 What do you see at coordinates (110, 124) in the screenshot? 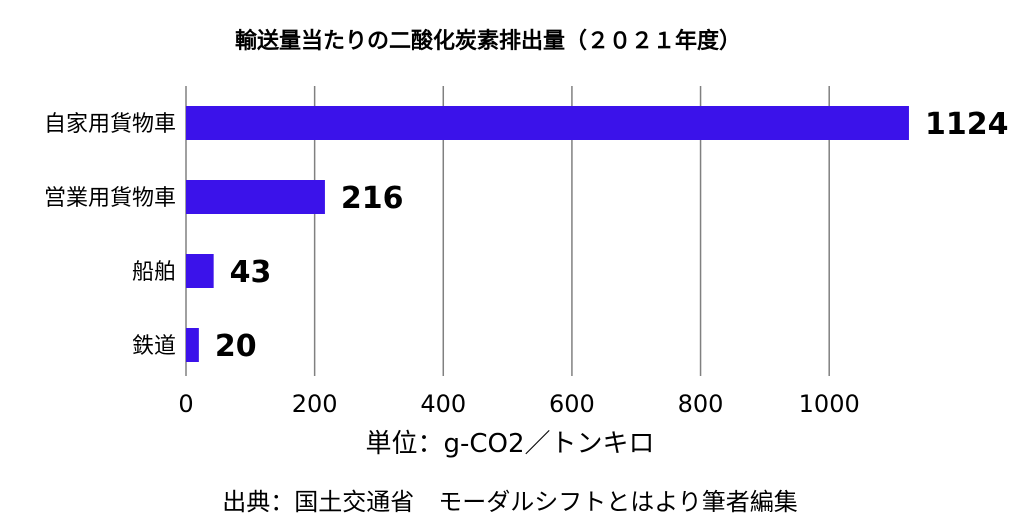
I see `category-label: 自家用貨物車` at bounding box center [110, 124].